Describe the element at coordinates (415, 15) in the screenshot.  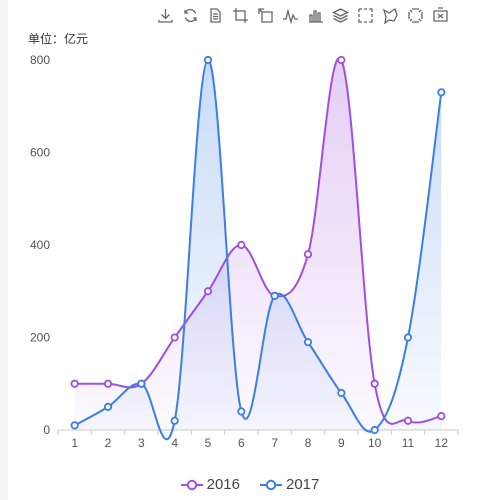
I see `keep-select-icon` at that location.